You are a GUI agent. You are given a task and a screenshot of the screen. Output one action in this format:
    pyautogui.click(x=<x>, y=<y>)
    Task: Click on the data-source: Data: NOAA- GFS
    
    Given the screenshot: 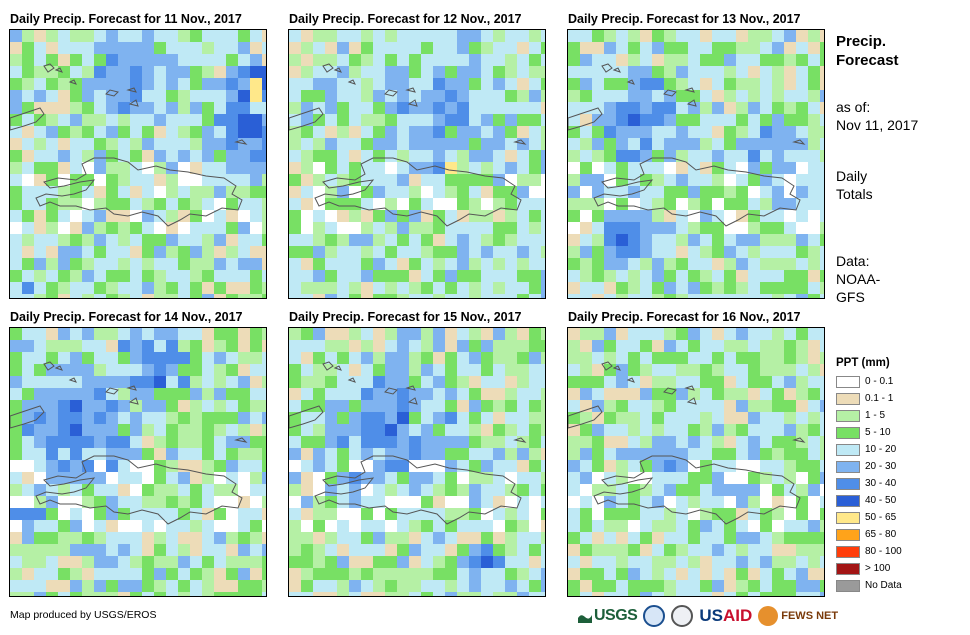 What is the action you would take?
    pyautogui.click(x=858, y=279)
    